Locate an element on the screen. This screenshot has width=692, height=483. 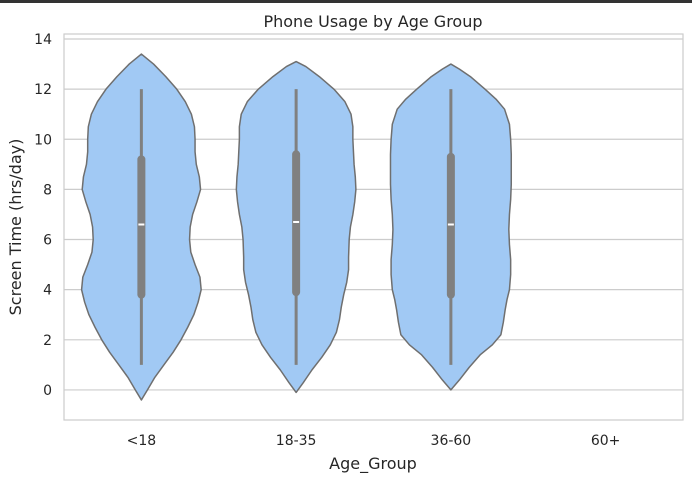
x-tick-label-2: 36-60 is located at coordinates (451, 441).